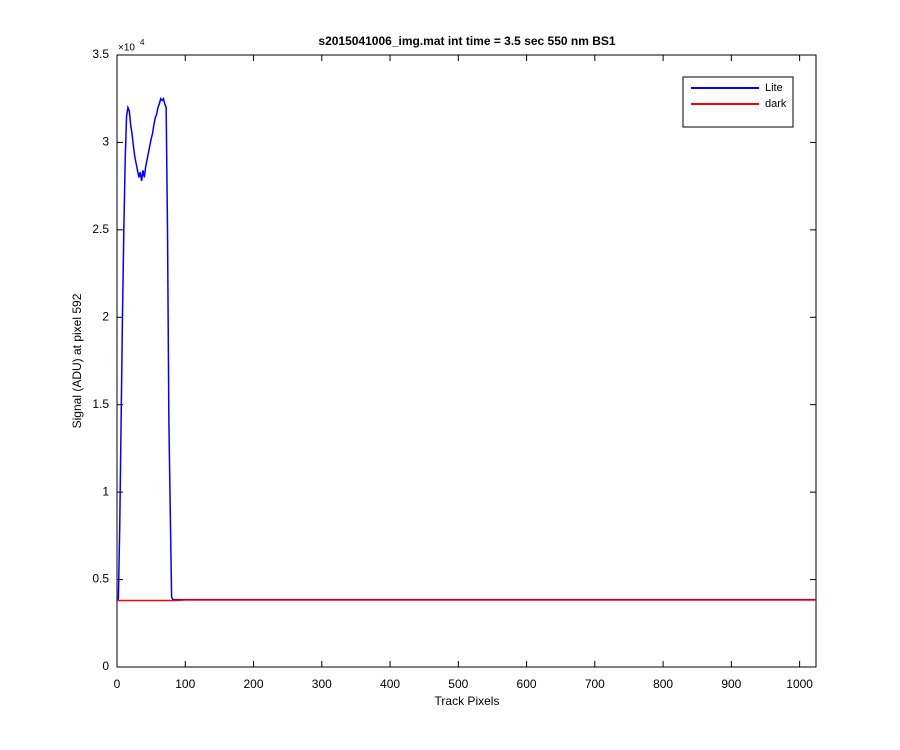 The image size is (900, 750). Describe the element at coordinates (254, 684) in the screenshot. I see `x-tick-label: 200` at that location.